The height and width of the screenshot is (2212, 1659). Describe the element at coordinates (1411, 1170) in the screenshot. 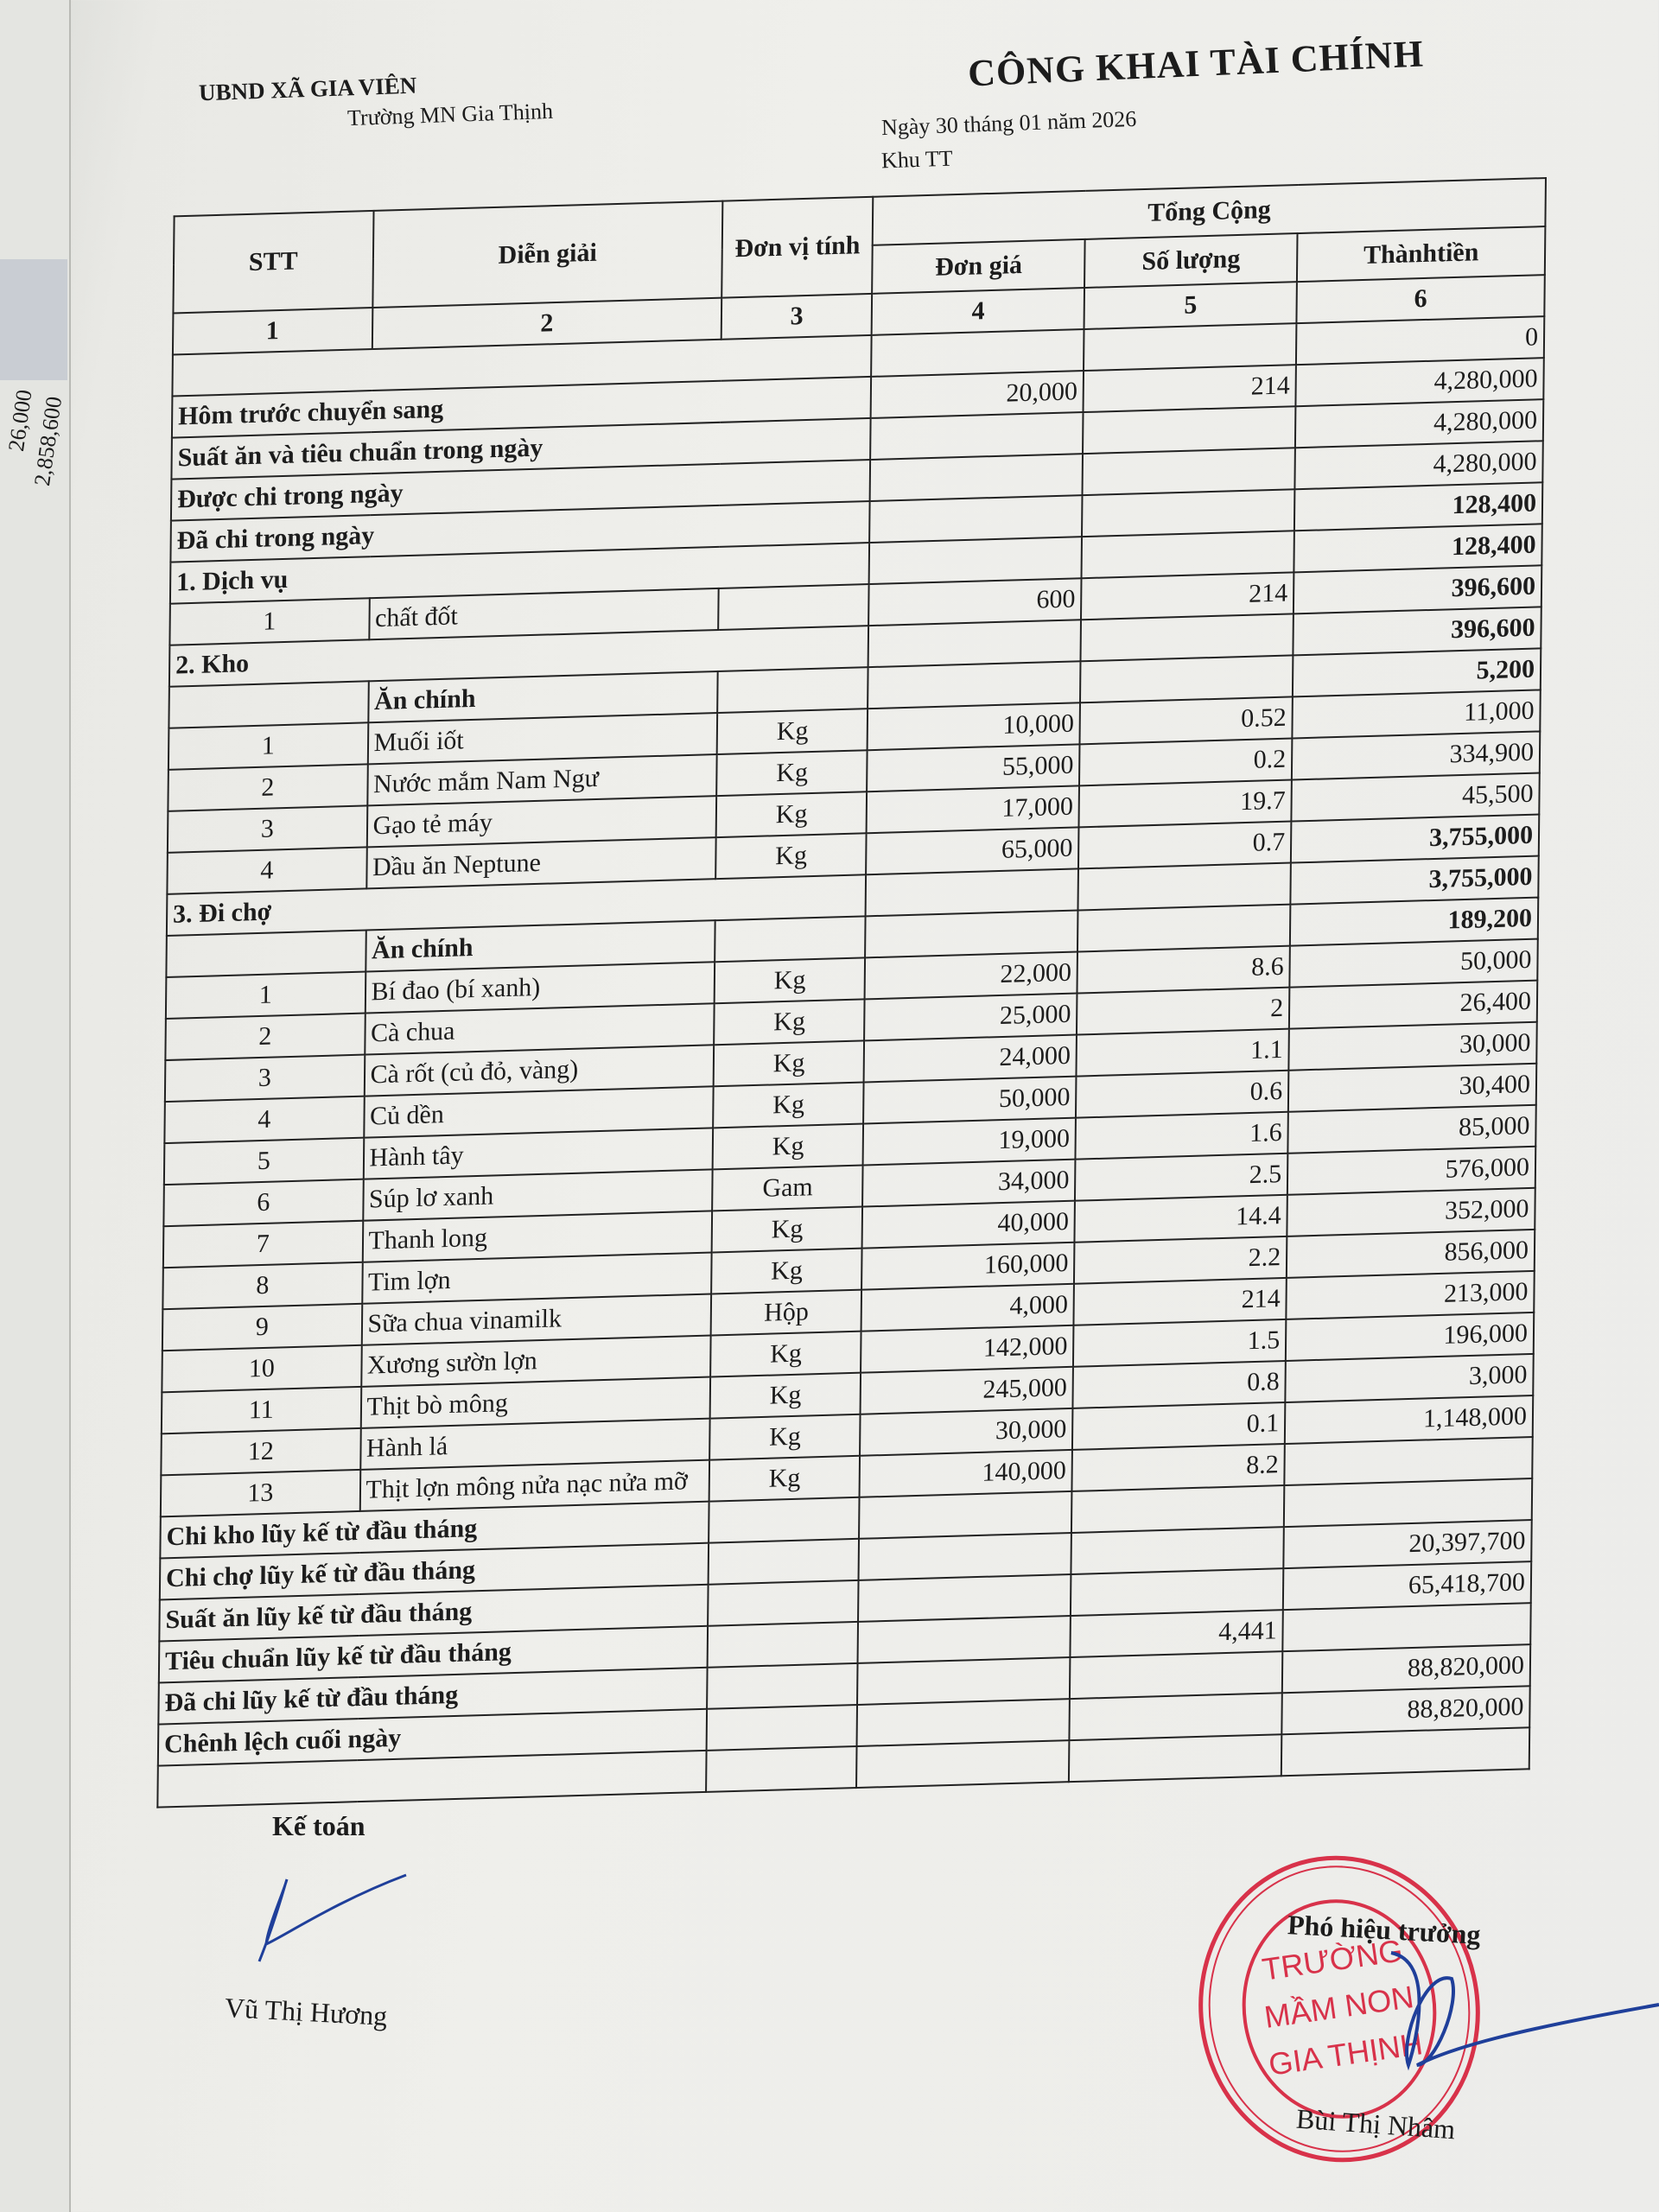

I see `amount-cell: 576,000` at that location.